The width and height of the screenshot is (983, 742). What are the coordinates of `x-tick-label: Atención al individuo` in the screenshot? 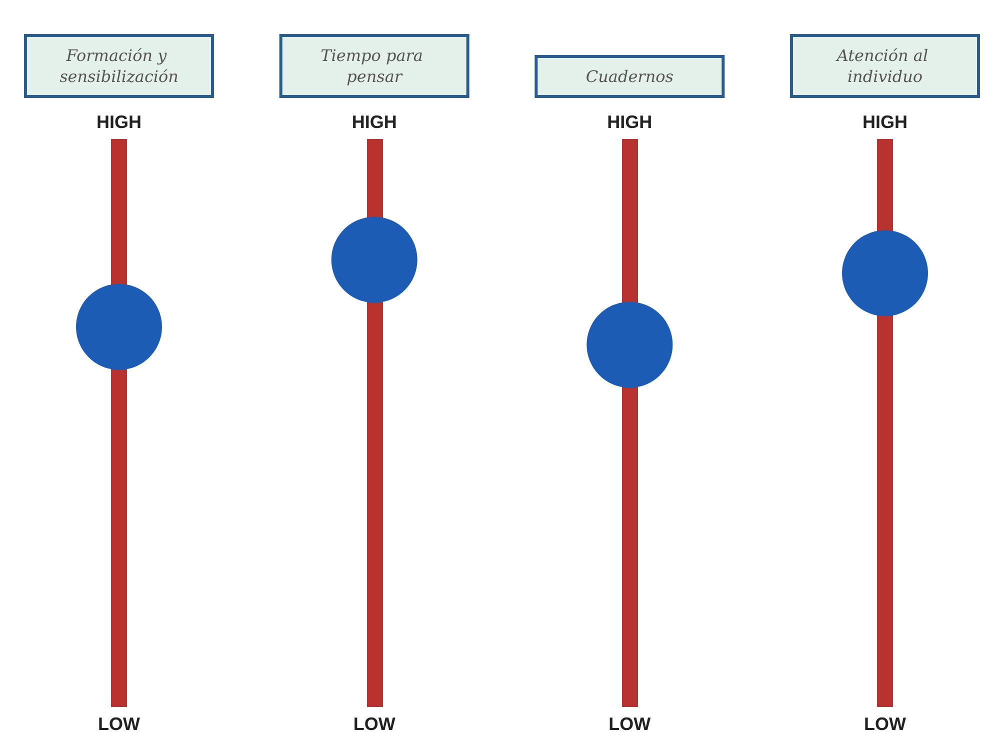 It's located at (884, 66).